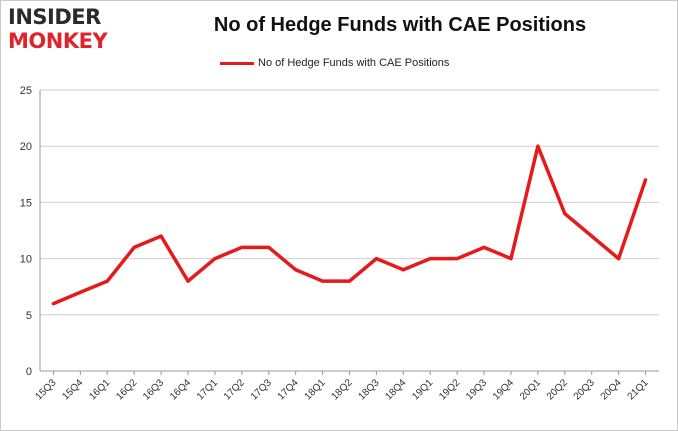 The width and height of the screenshot is (678, 431). I want to click on y-tick-label: 0, so click(29, 372).